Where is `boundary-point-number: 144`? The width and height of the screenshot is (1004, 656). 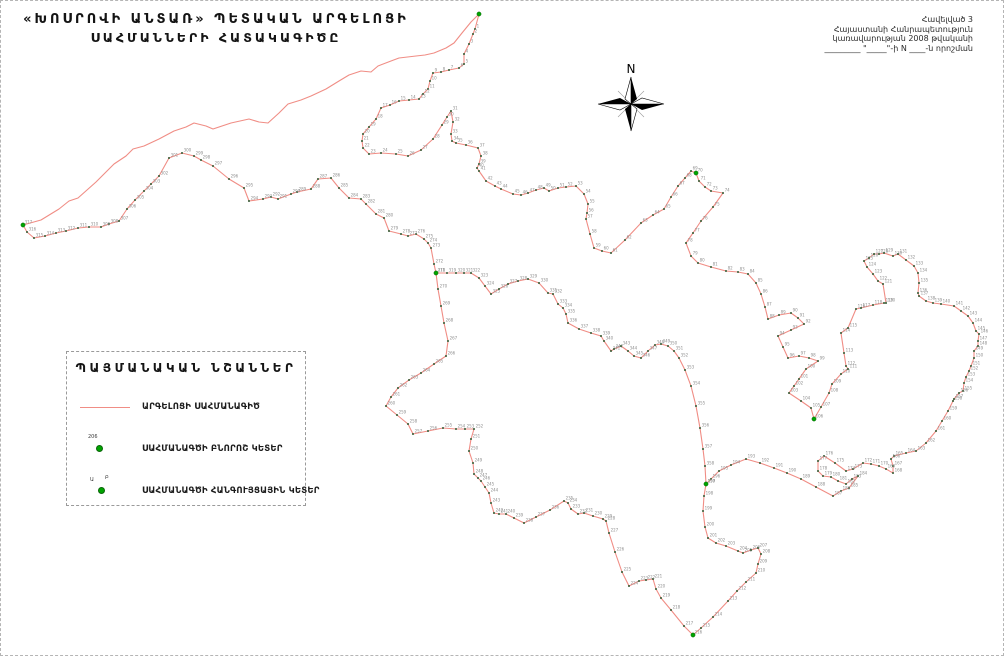 boundary-point-number: 144 is located at coordinates (979, 319).